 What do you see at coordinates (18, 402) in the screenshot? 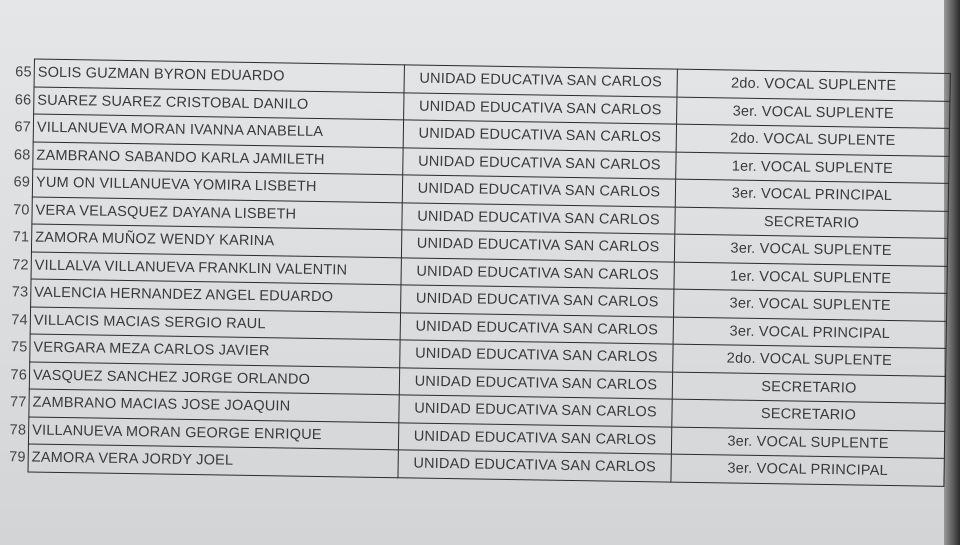
I see `row-number: 77` at bounding box center [18, 402].